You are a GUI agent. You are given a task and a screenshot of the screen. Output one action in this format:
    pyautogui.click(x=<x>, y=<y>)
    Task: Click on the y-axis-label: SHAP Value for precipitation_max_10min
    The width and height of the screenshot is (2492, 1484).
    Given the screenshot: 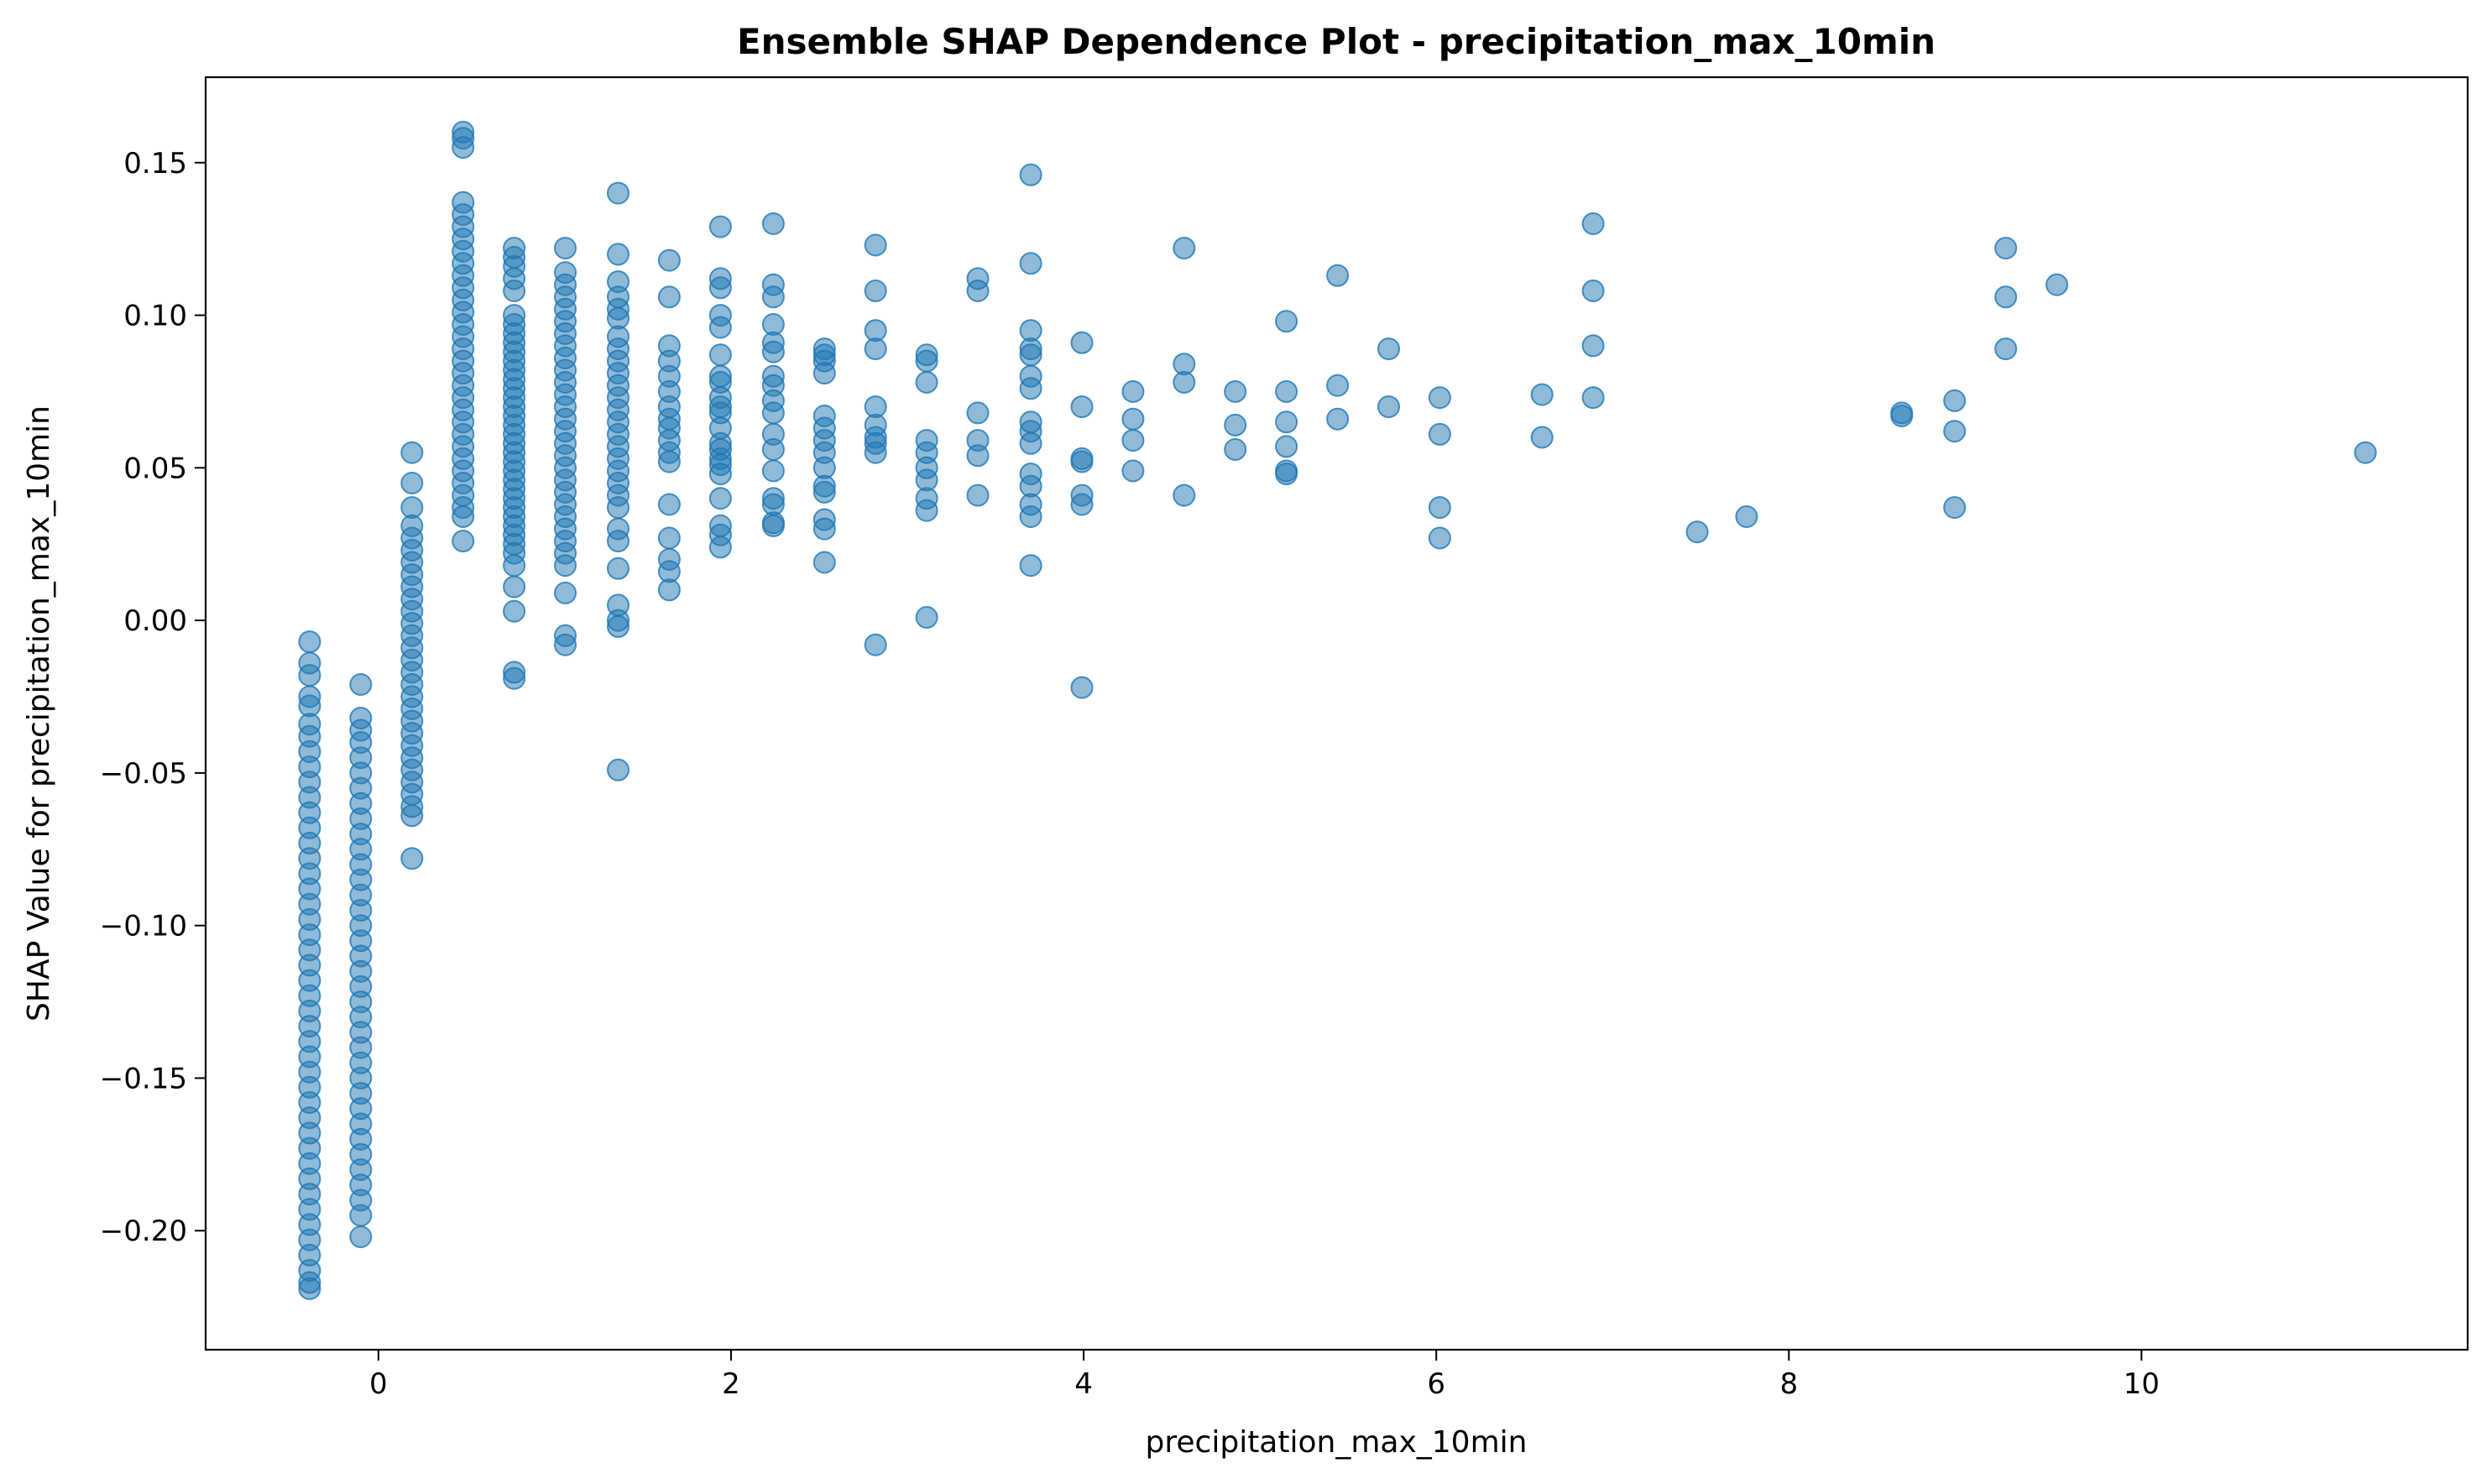 What is the action you would take?
    pyautogui.click(x=39, y=713)
    